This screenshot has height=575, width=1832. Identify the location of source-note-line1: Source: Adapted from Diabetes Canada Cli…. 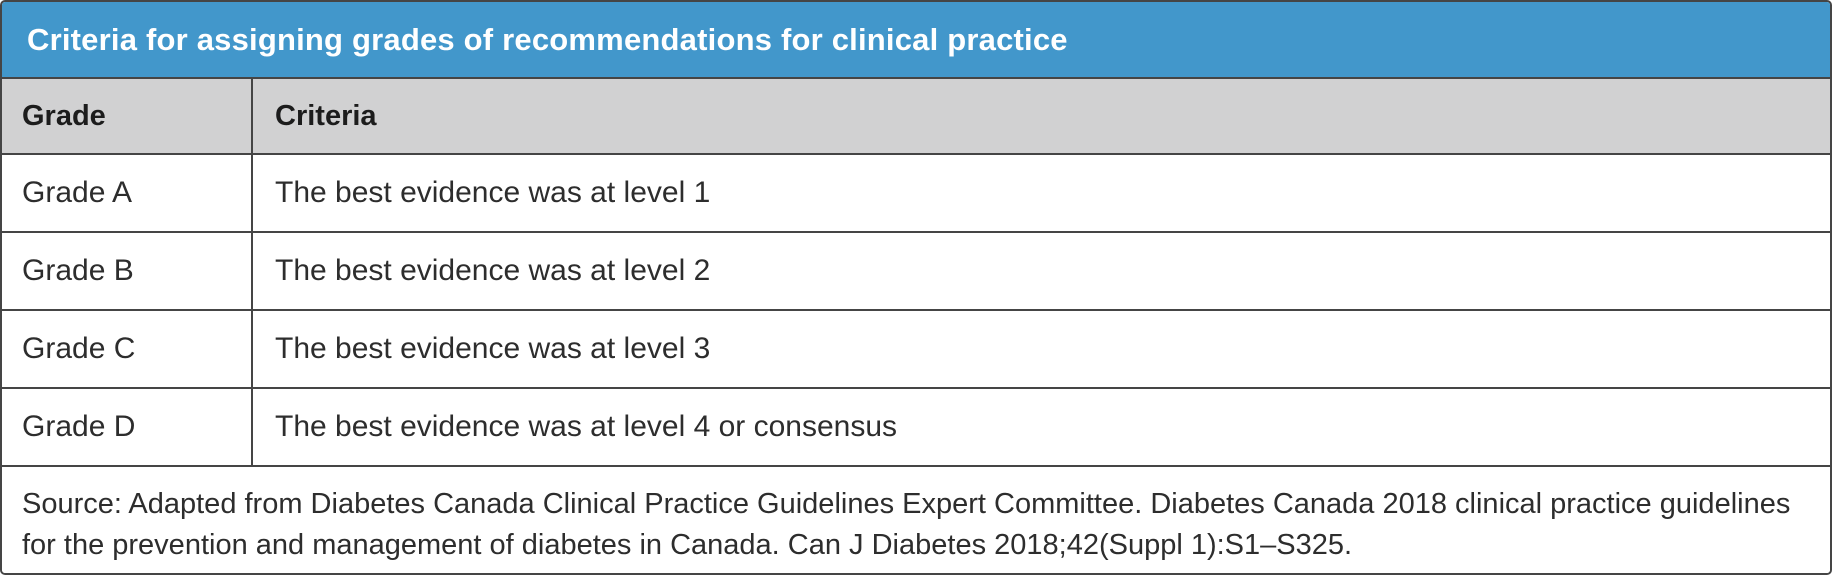
(906, 504).